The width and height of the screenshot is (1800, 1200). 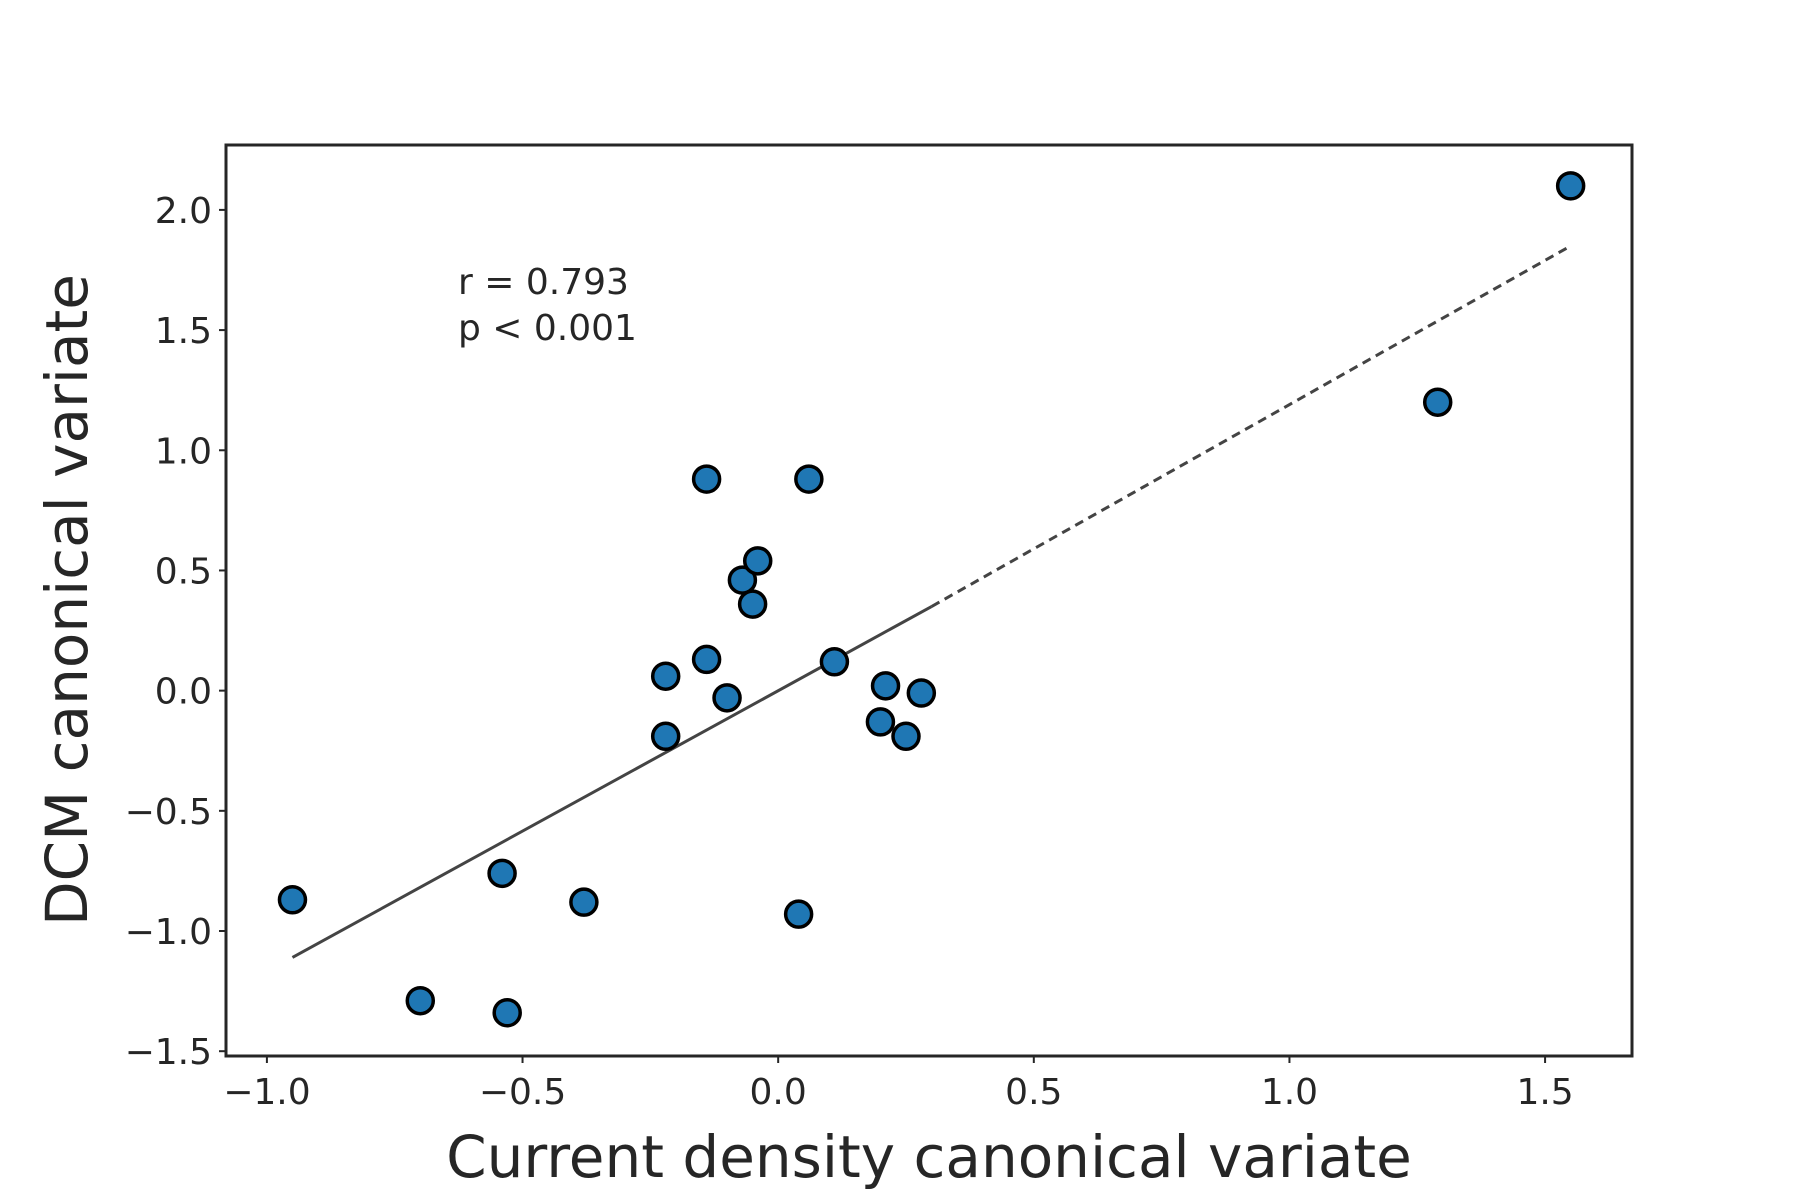 I want to click on x-tick-label: −0.5, so click(x=522, y=1092).